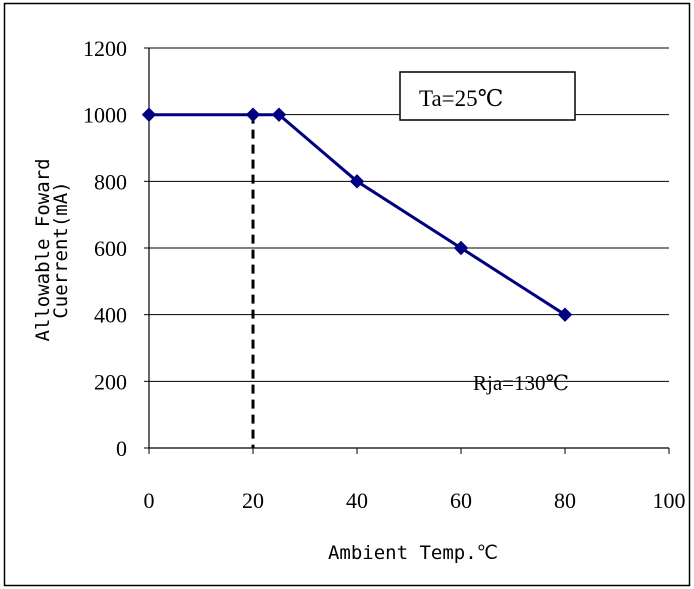 The height and width of the screenshot is (589, 694). Describe the element at coordinates (110, 315) in the screenshot. I see `y-tick-label: 400` at that location.